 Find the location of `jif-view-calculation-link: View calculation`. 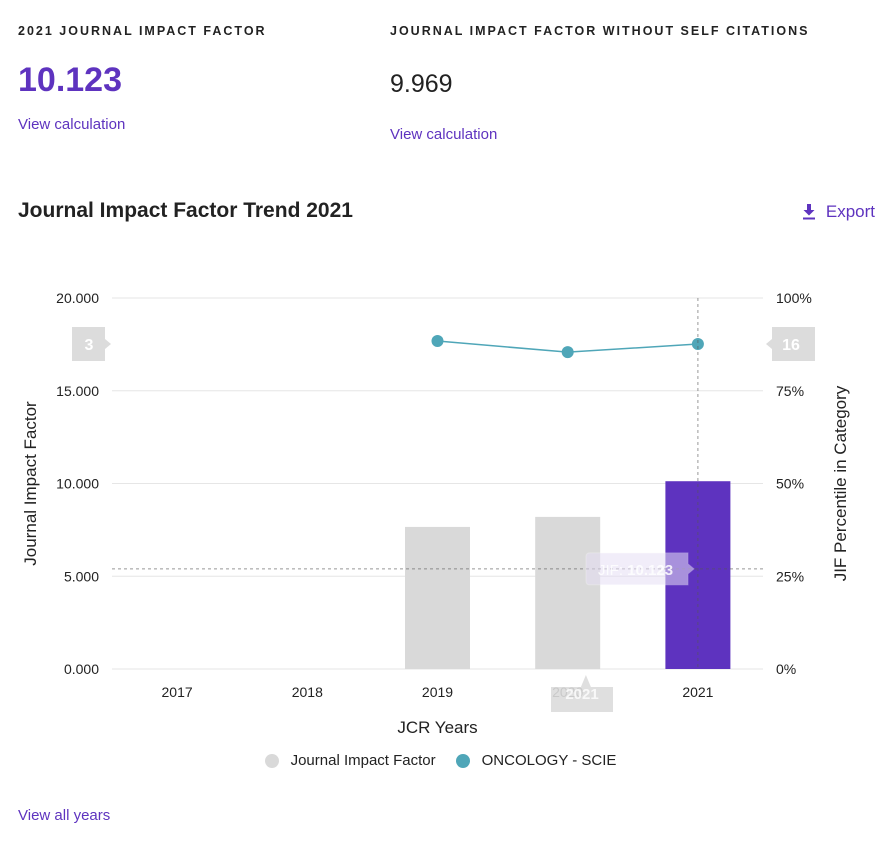

jif-view-calculation-link: View calculation is located at coordinates (72, 124).